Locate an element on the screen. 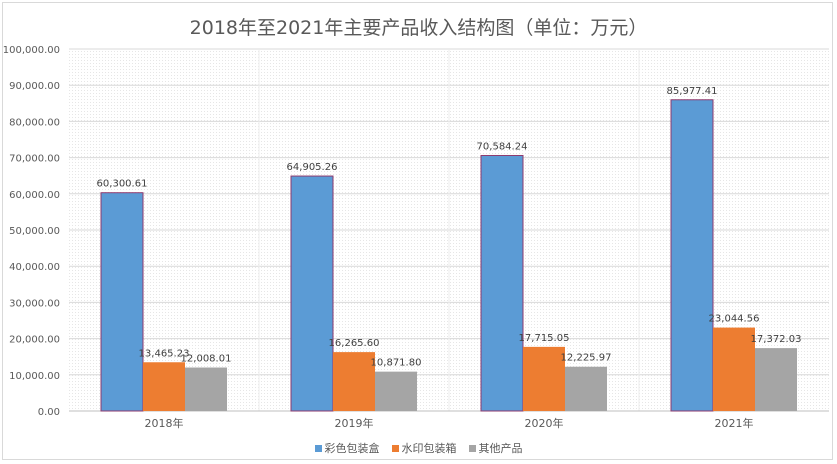 The height and width of the screenshot is (464, 837). chart-title: 2018年至2021年主要产品收入结构图（单位：万元） is located at coordinates (418, 28).